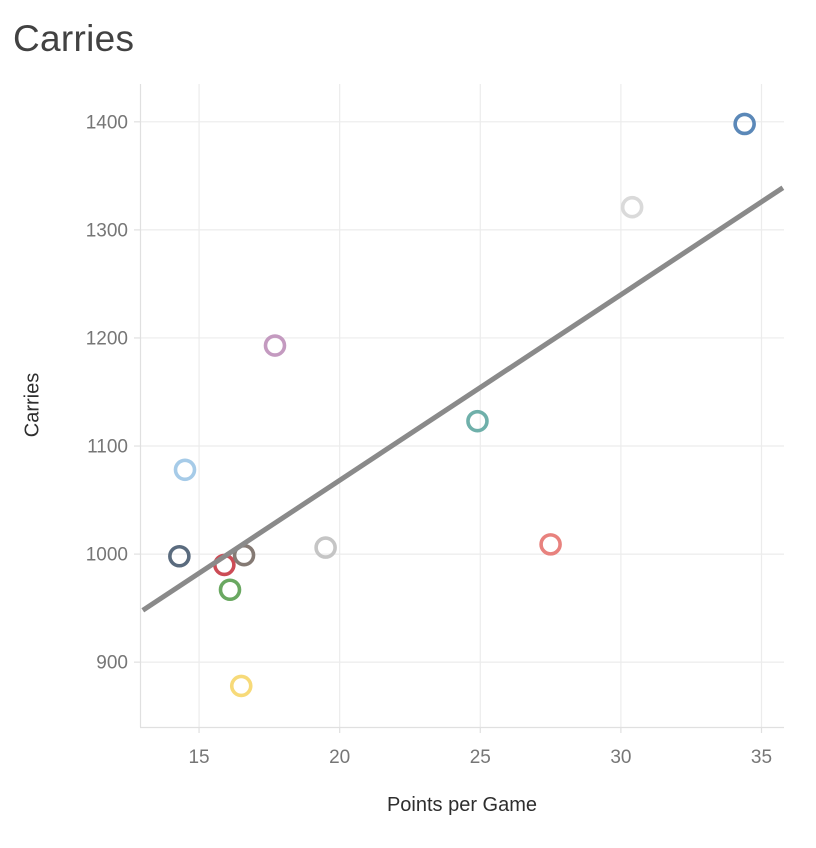 This screenshot has width=816, height=848. What do you see at coordinates (74, 38) in the screenshot?
I see `chart-title: Carries` at bounding box center [74, 38].